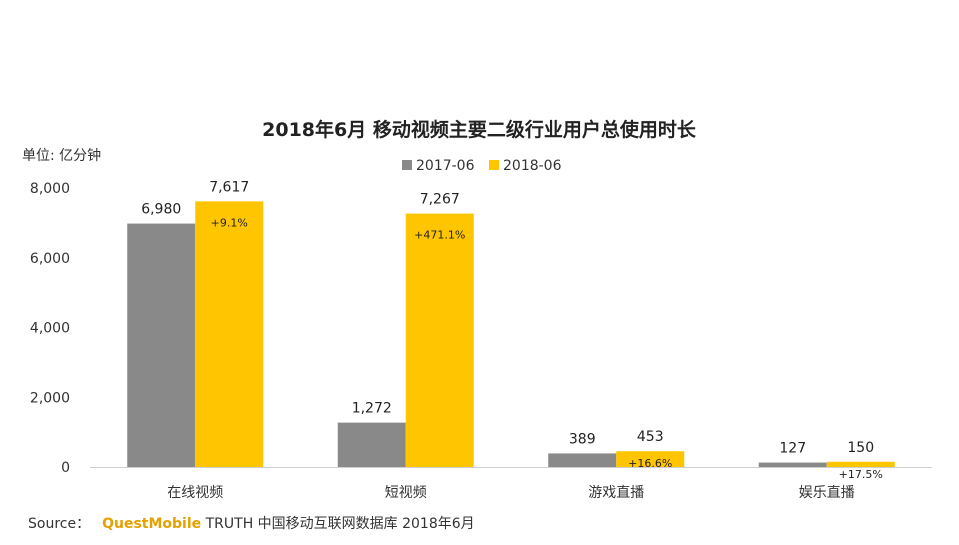 The image size is (959, 545). I want to click on value-label: 6,980, so click(161, 210).